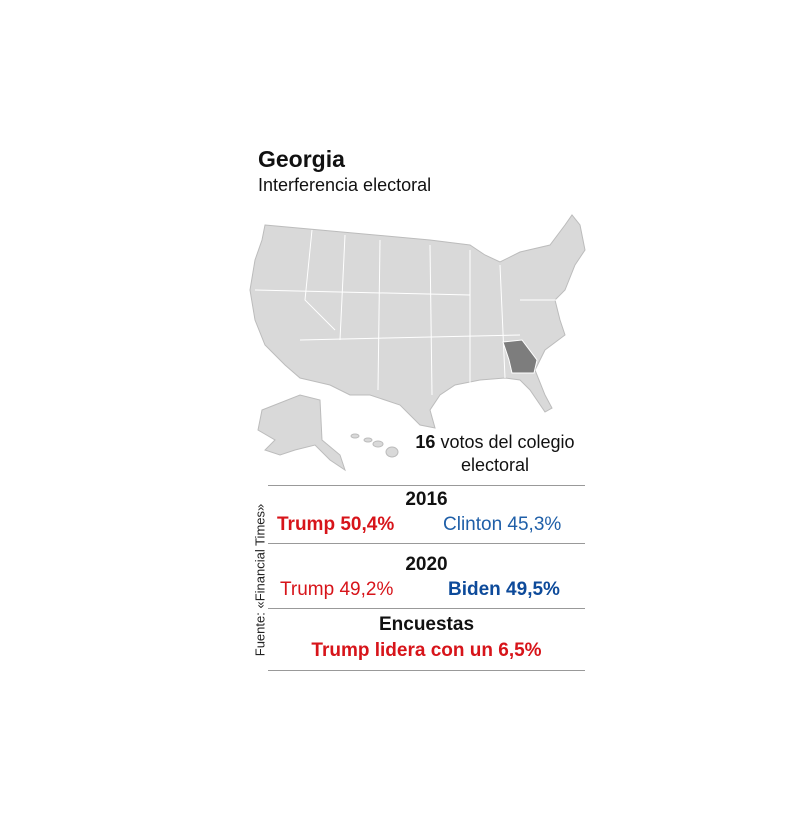 Image resolution: width=800 pixels, height=825 pixels. What do you see at coordinates (336, 524) in the screenshot?
I see `result-left: Trump 50,4%` at bounding box center [336, 524].